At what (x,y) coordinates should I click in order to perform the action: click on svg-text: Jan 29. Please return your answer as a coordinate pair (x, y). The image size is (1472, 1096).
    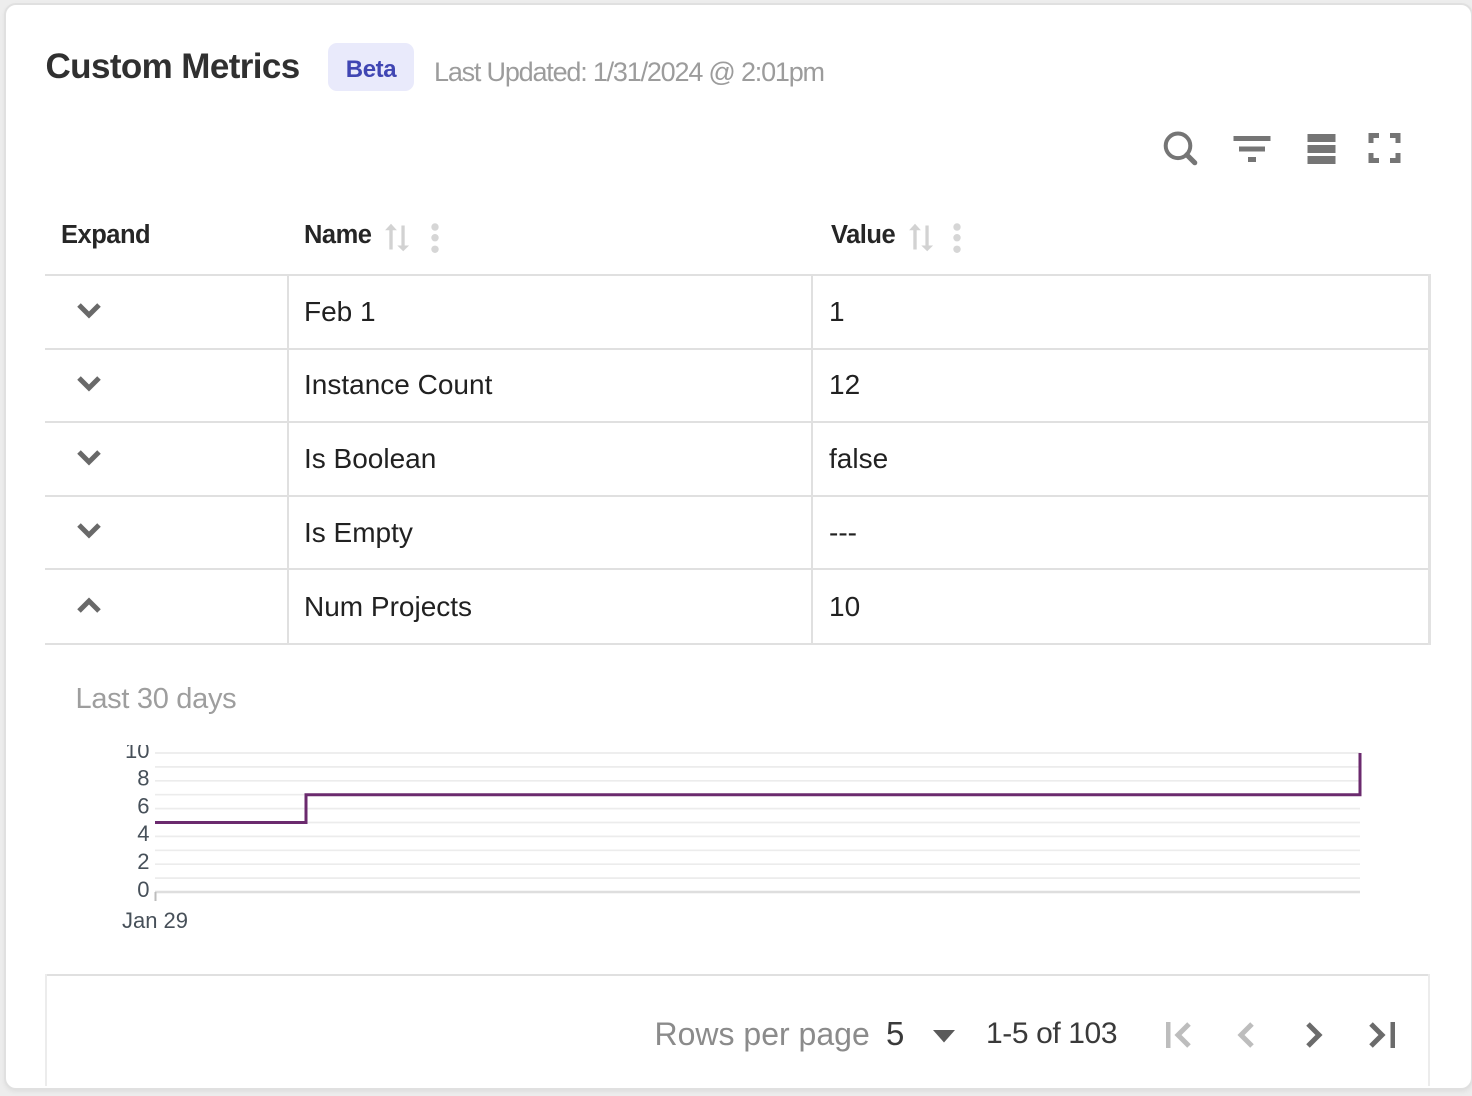
    Looking at the image, I should click on (155, 920).